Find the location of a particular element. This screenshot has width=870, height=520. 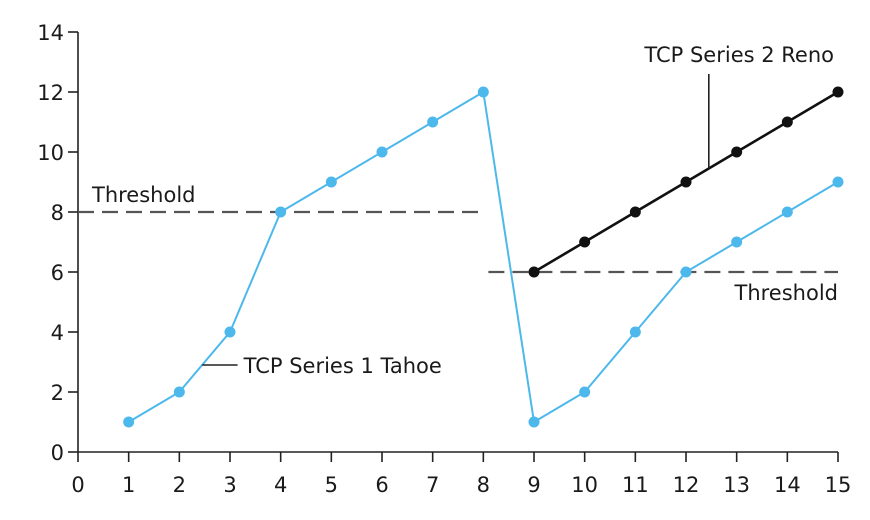

y-tick-label: 14 is located at coordinates (50, 33).